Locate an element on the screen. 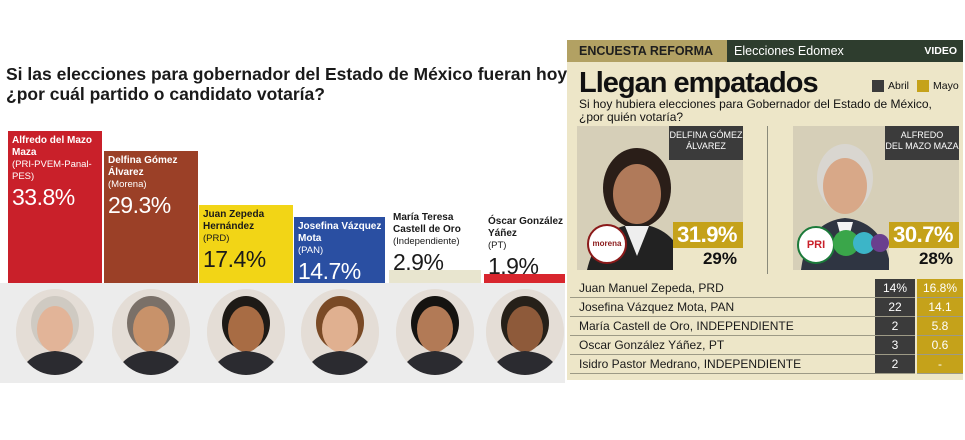  delmazo-mayo-value: 30.7% is located at coordinates (924, 235).